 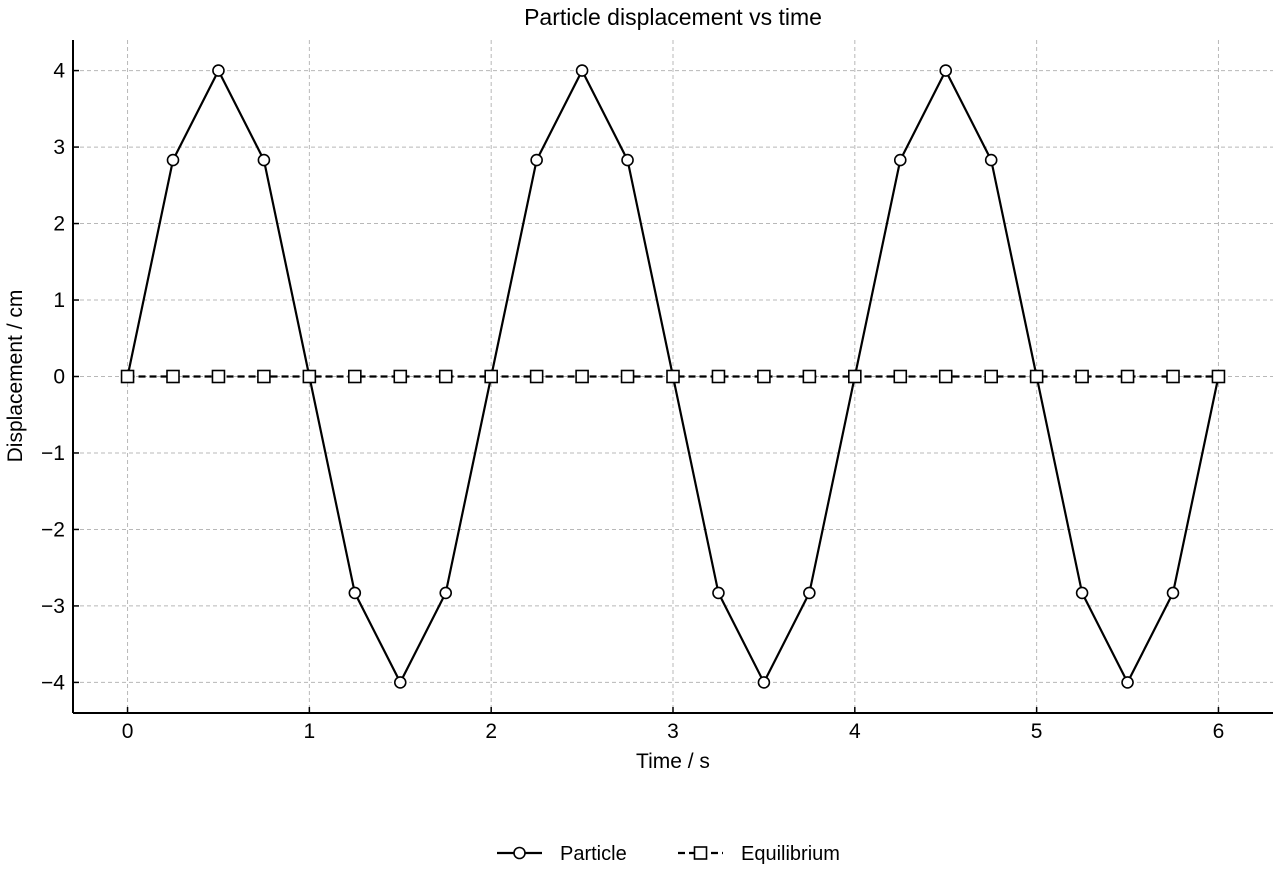 What do you see at coordinates (59, 377) in the screenshot?
I see `y-tick-label-4: 0` at bounding box center [59, 377].